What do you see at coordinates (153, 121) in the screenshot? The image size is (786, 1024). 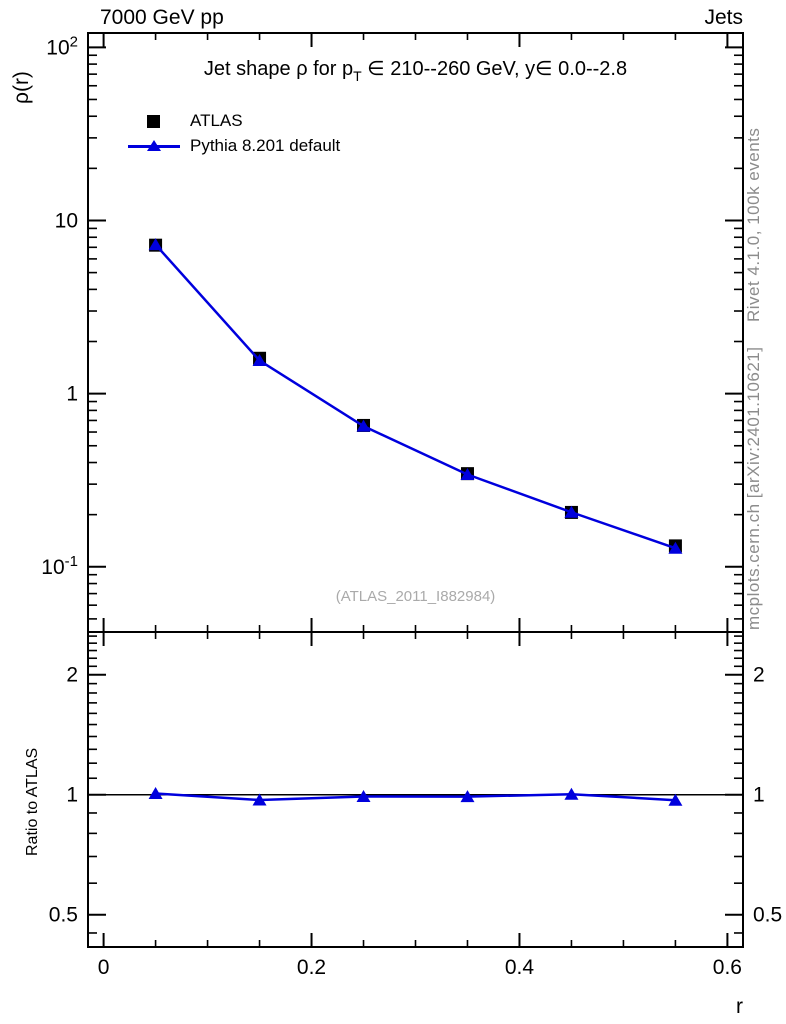 I see `legend-marker-atlas-square-icon` at bounding box center [153, 121].